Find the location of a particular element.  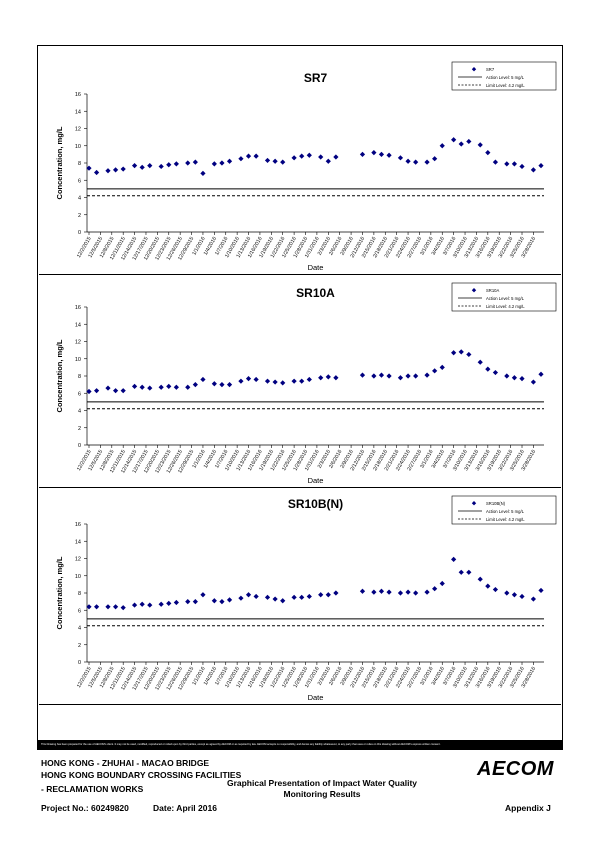

sr10a-x-axis-label: Date is located at coordinates (316, 480).